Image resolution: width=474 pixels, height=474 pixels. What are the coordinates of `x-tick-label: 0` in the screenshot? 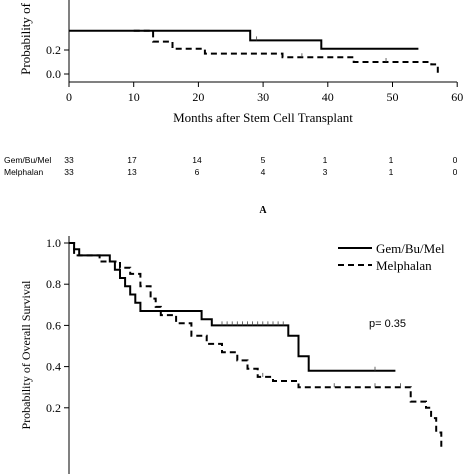 It's located at (69, 97).